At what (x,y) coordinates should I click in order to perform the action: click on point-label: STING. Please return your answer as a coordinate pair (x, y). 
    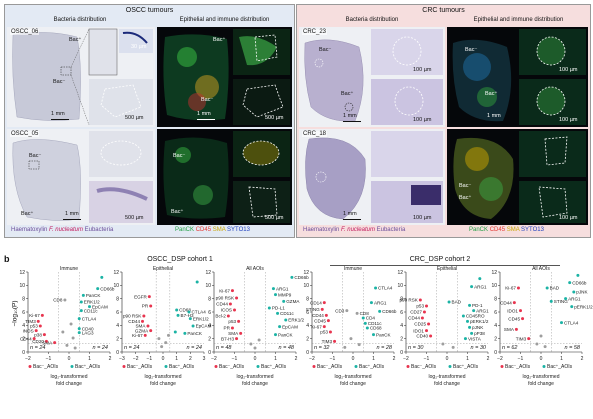
    Looking at the image, I should click on (313, 309).